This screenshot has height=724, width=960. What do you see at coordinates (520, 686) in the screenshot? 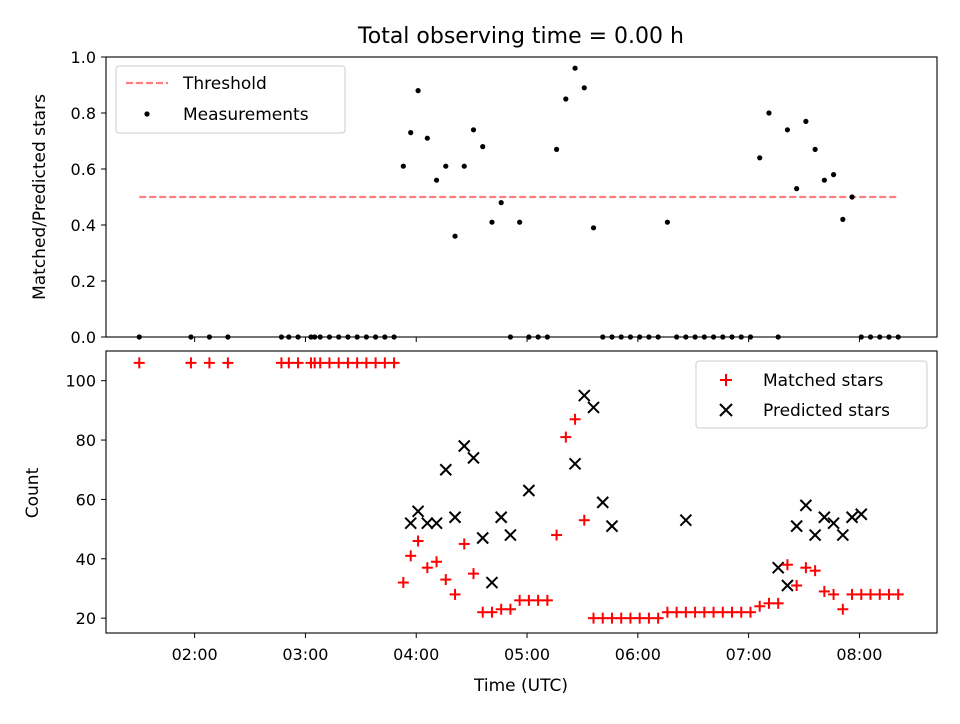
I see `bottom-x-axis-label: Time (UTC)` at bounding box center [520, 686].